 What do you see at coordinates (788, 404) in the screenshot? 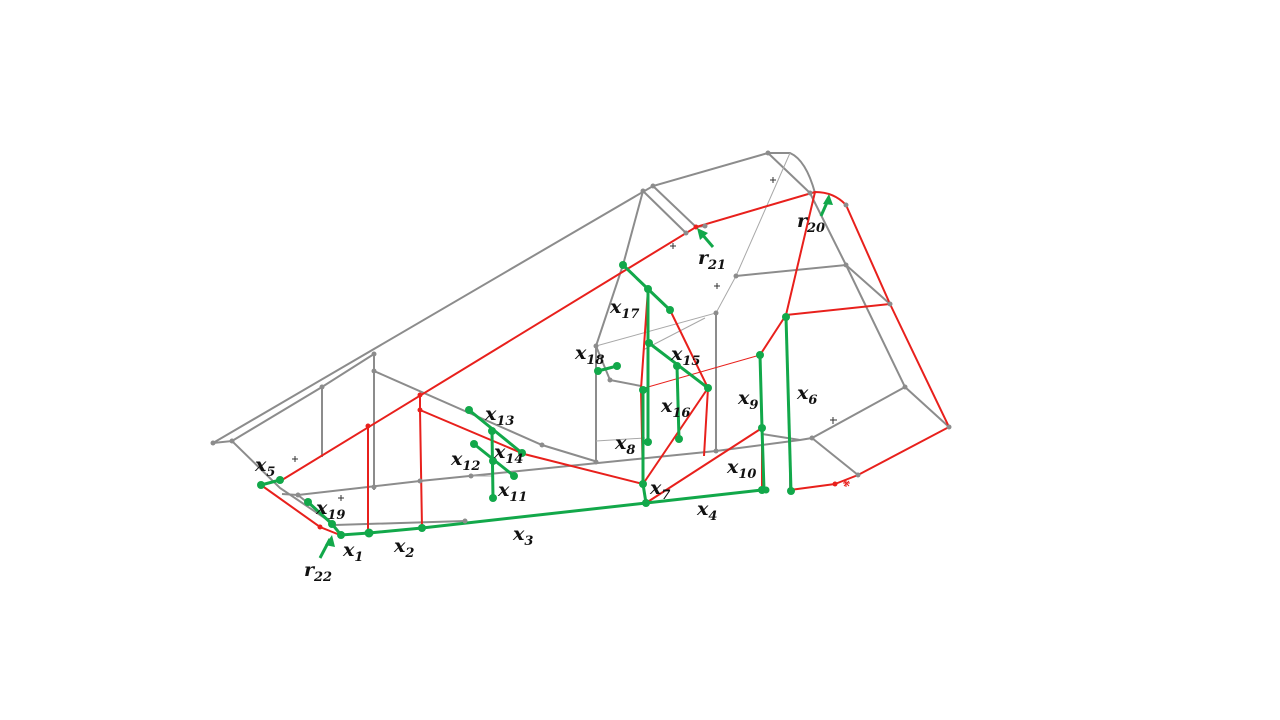
I see `green-x6` at bounding box center [788, 404].